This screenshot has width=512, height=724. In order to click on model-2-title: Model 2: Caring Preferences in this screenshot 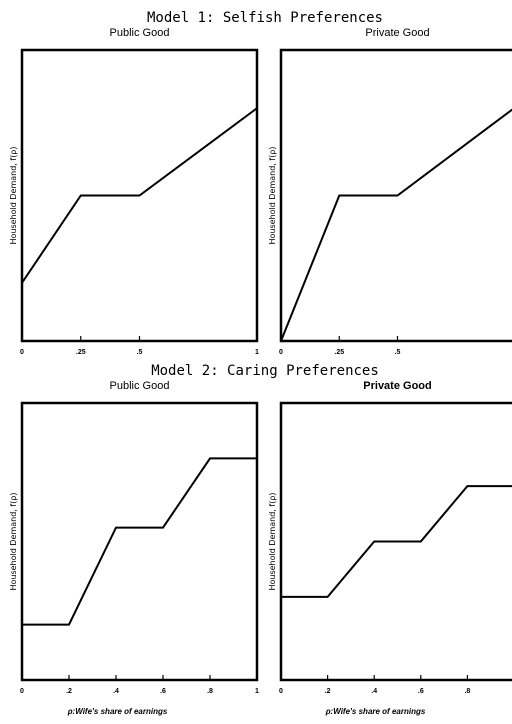, I will do `click(265, 371)`.